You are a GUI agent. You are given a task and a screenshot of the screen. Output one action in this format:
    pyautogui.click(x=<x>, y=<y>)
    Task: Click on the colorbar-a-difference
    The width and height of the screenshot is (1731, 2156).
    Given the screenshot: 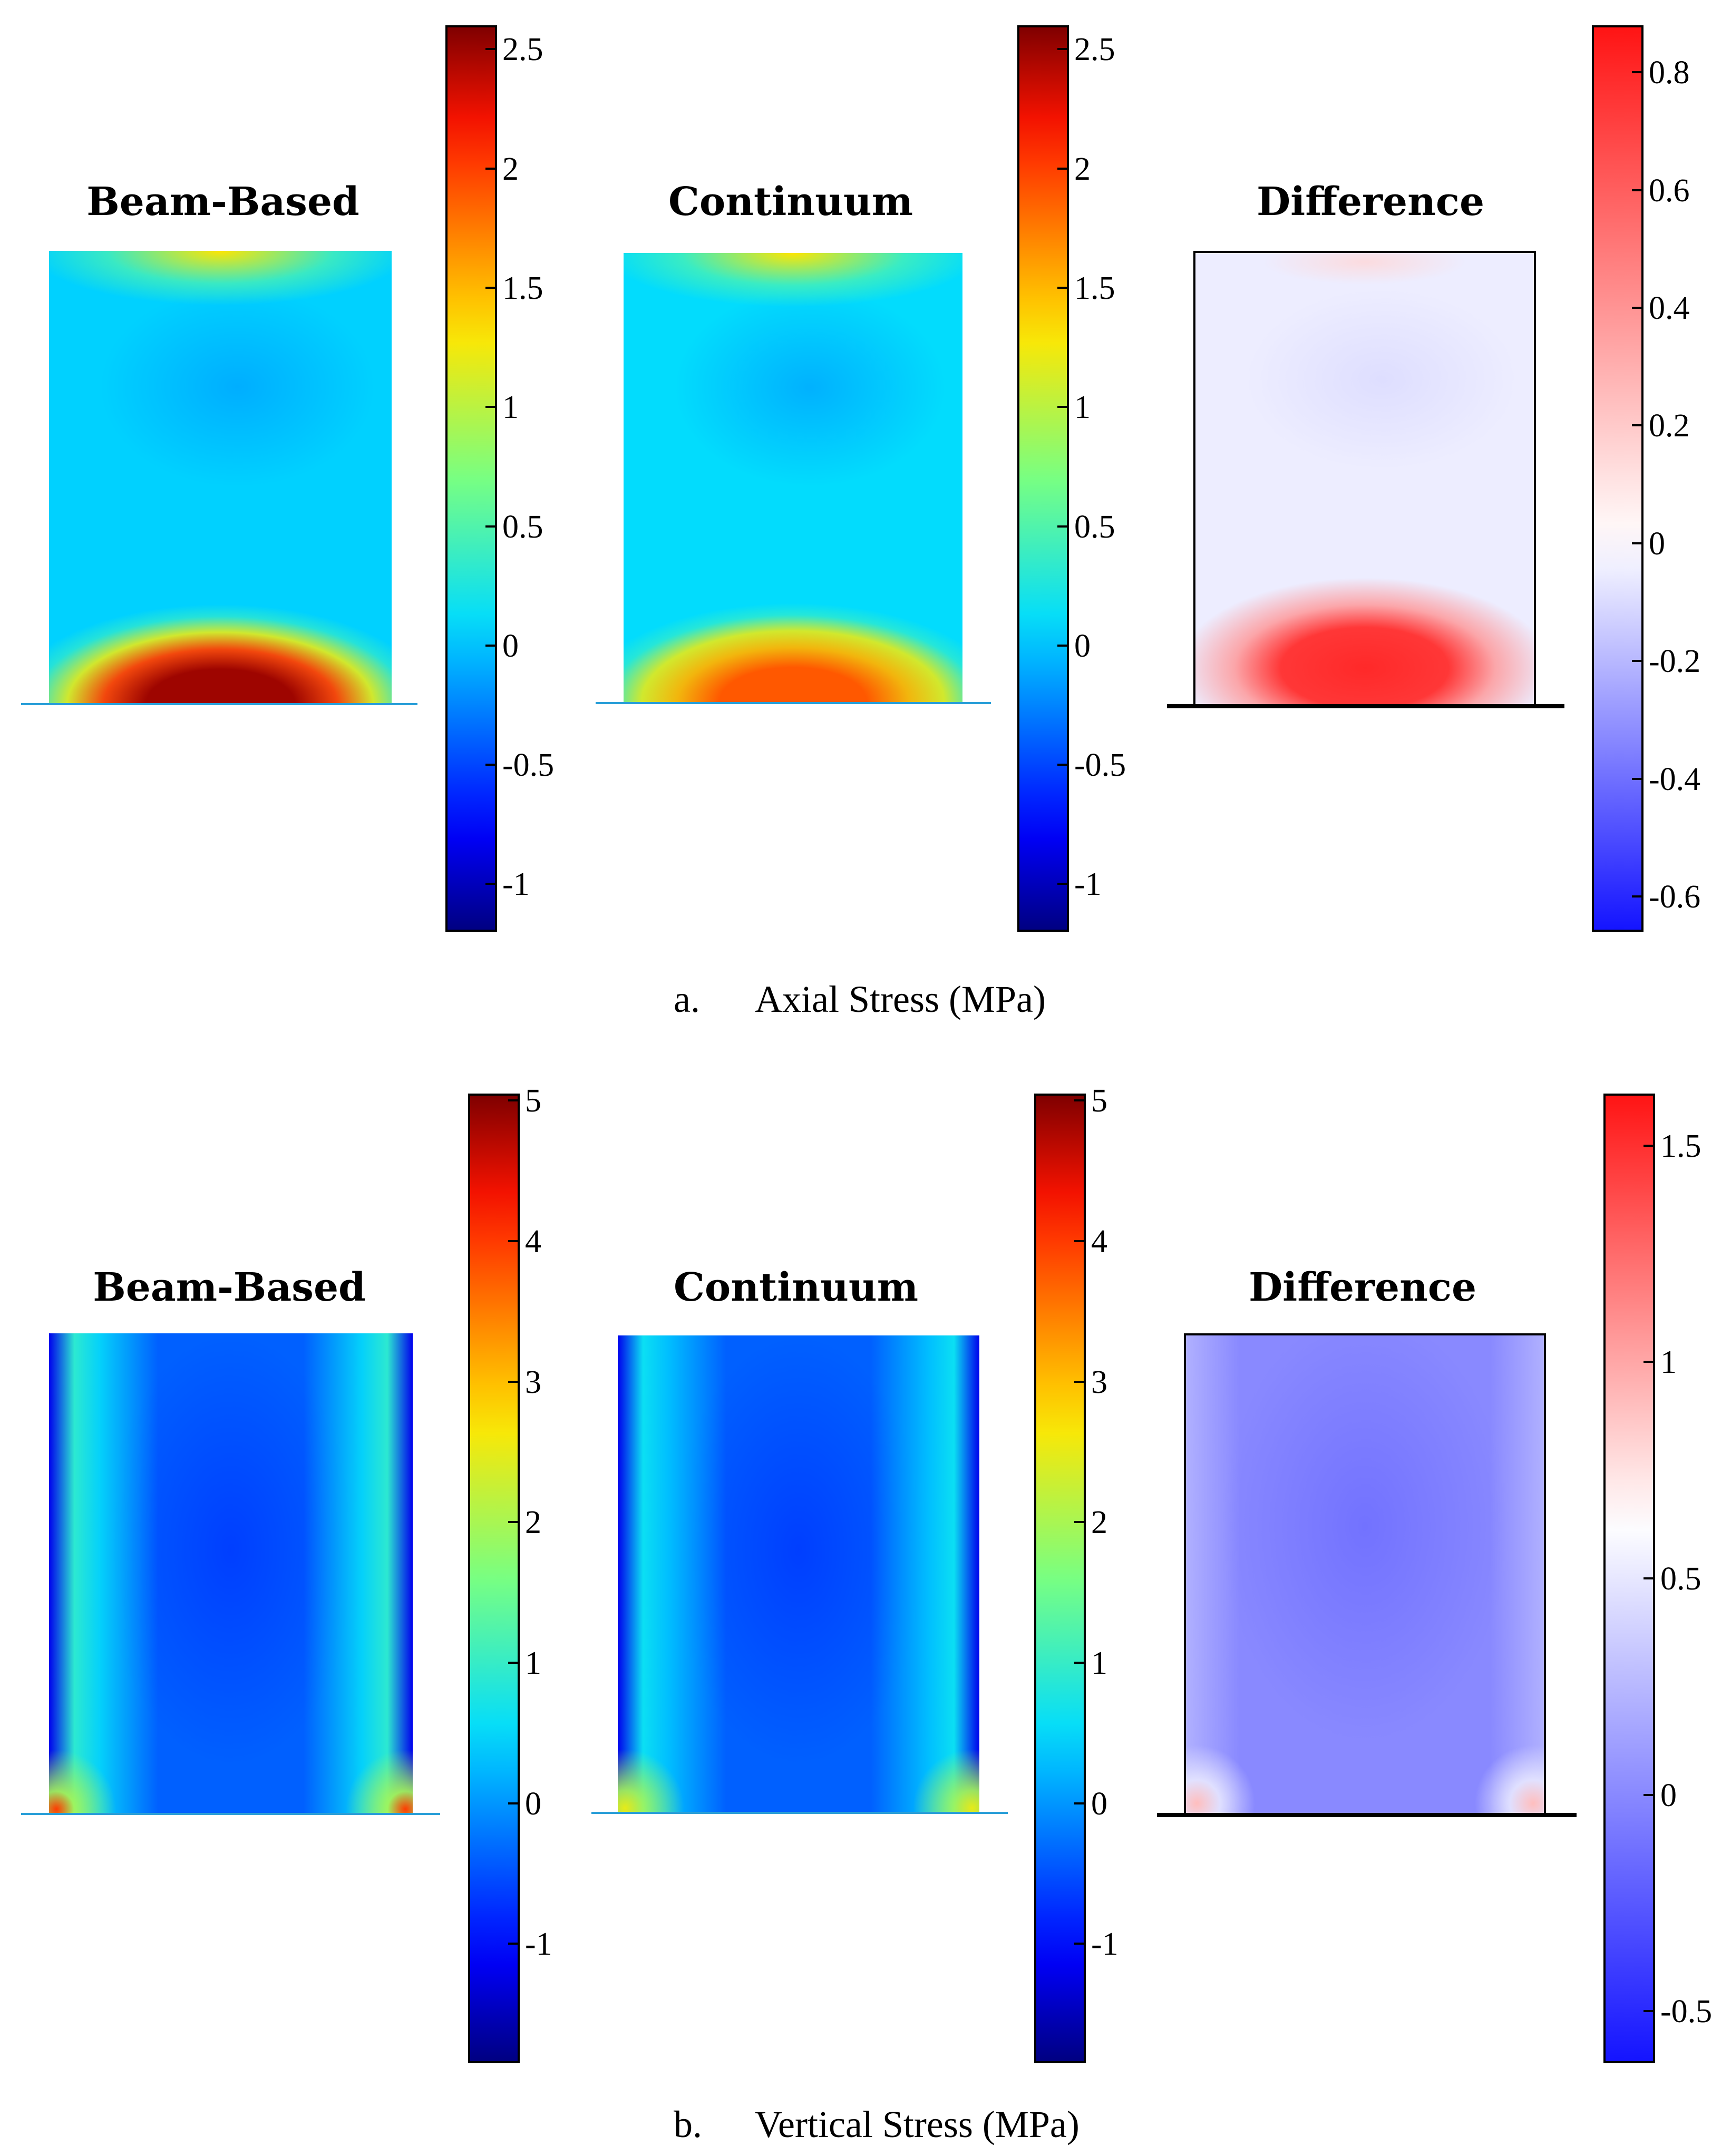 What is the action you would take?
    pyautogui.click(x=1618, y=478)
    